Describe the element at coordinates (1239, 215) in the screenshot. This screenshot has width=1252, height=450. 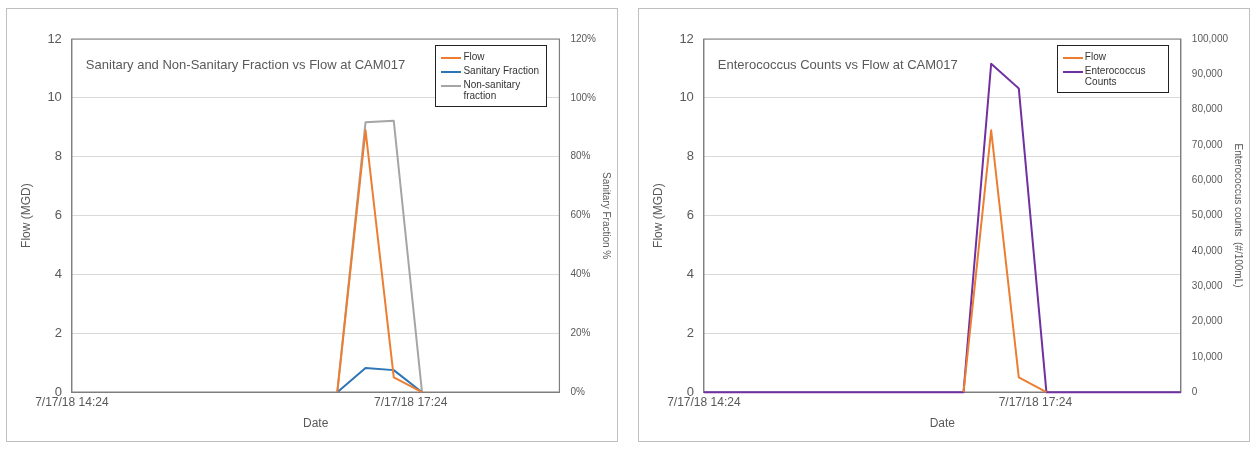
I see `y2-axis-title: Enterococcus counts (#/100mL)` at that location.